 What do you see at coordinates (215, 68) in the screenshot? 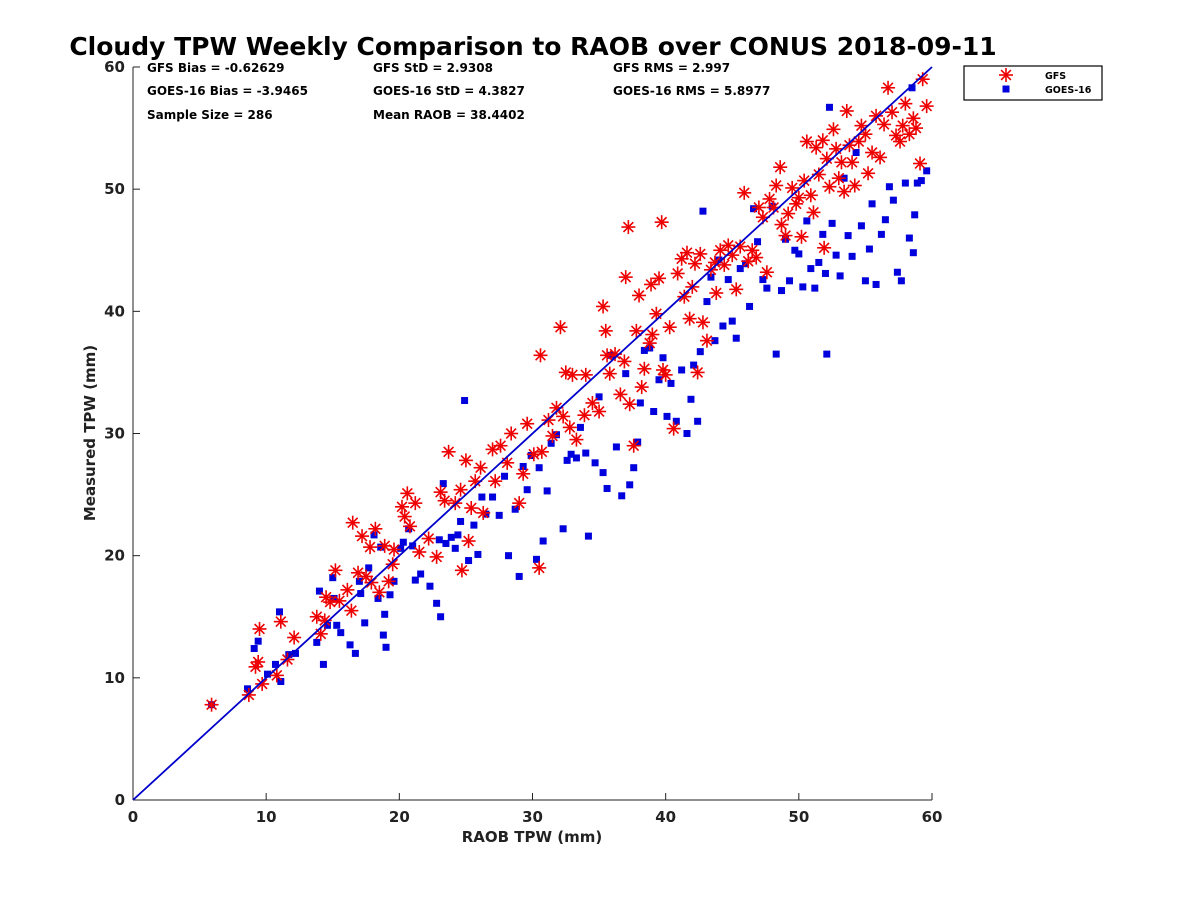
I see `stat-text: GFS Bias = -0.62629` at bounding box center [215, 68].